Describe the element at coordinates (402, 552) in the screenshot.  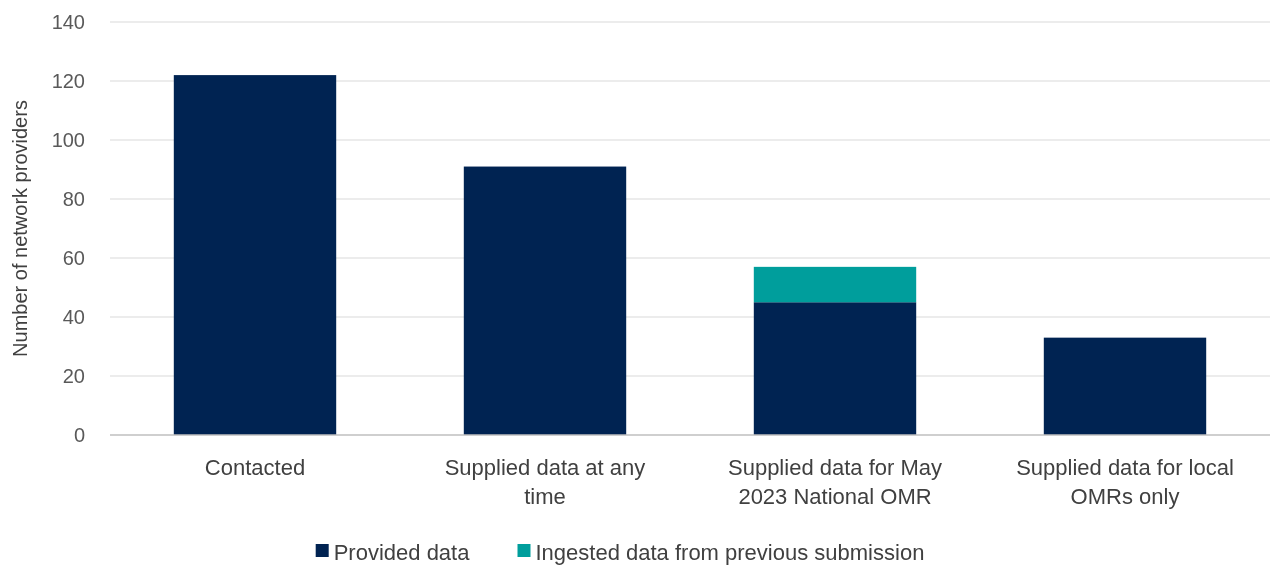
I see `legend-label: Provided data` at that location.